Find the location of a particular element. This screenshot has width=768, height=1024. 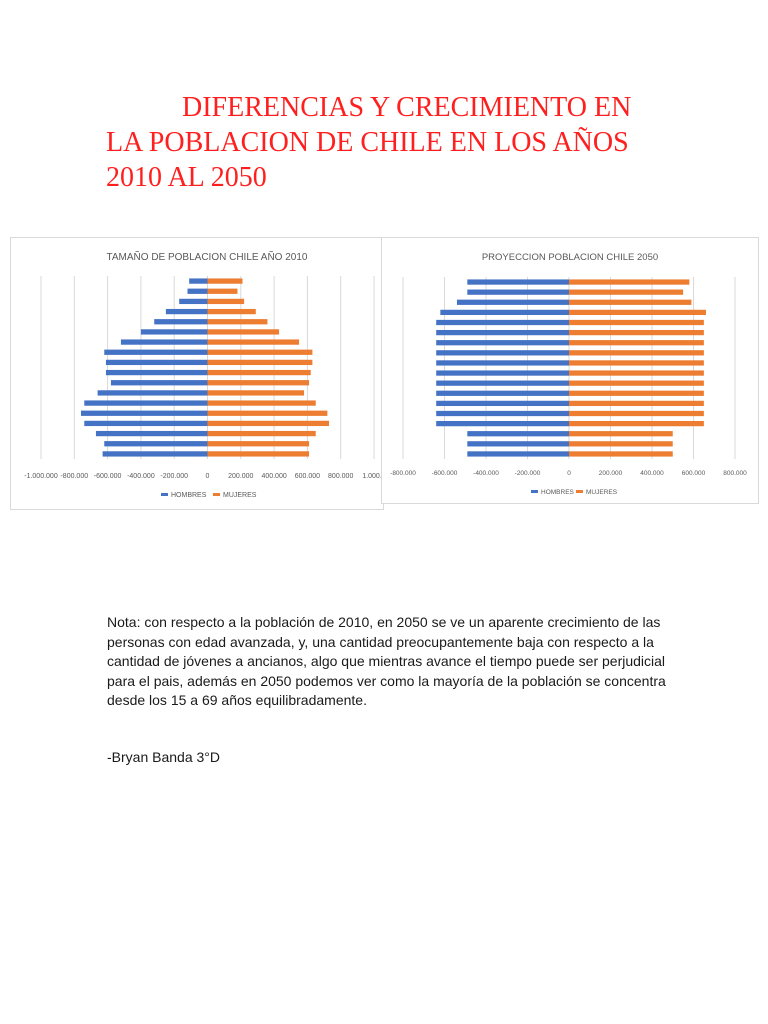

chart-title: TAMAÑO DE POBLACION CHILE AÑO 2010 is located at coordinates (207, 256).